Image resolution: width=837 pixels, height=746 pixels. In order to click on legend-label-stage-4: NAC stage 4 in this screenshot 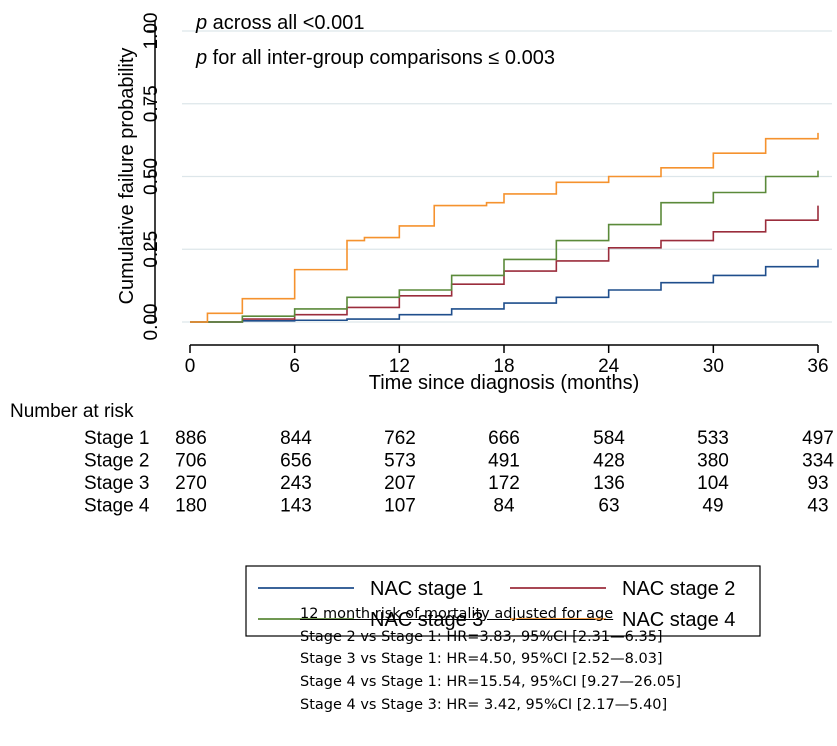, I will do `click(678, 620)`.